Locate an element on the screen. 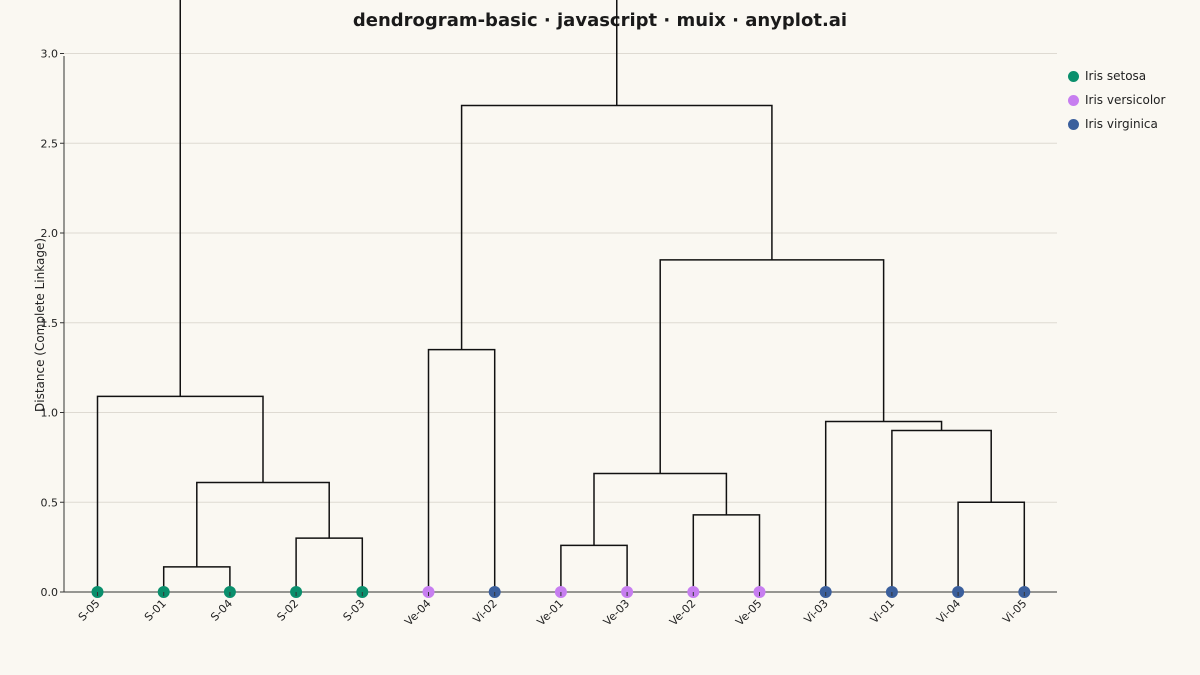 The image size is (1200, 675). leaf-label: Ve-01 is located at coordinates (550, 612).